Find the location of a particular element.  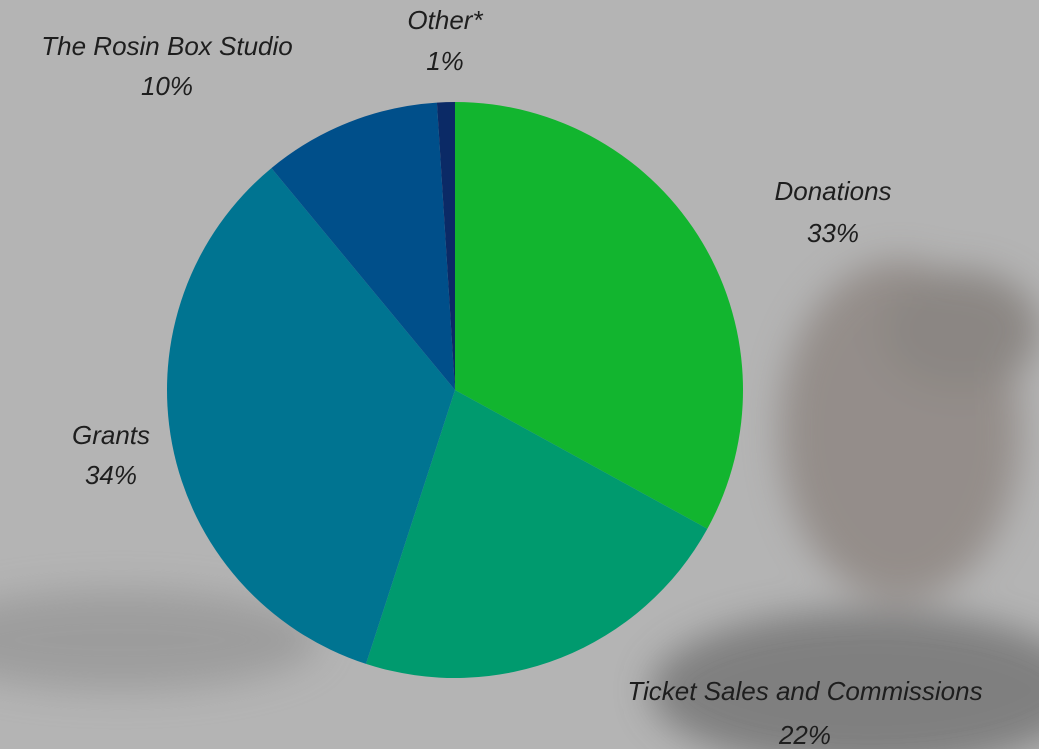

slice-value-label: 34% is located at coordinates (111, 475).